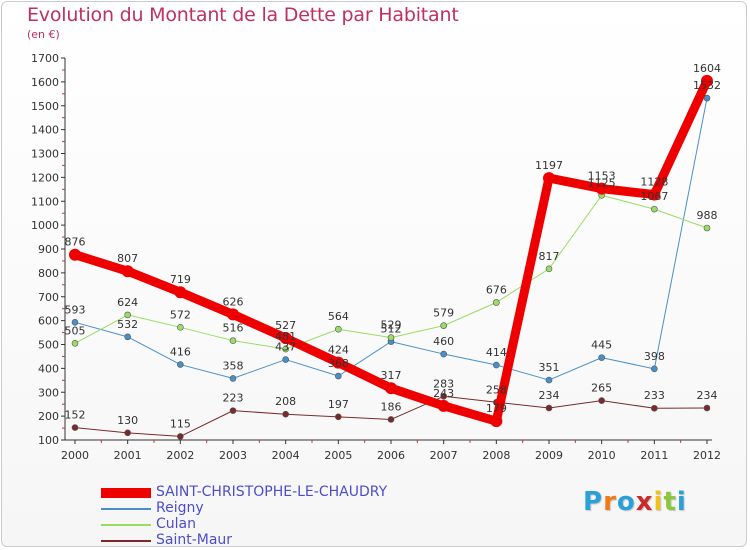 The height and width of the screenshot is (550, 750). What do you see at coordinates (180, 314) in the screenshot?
I see `data-label-2: 572` at bounding box center [180, 314].